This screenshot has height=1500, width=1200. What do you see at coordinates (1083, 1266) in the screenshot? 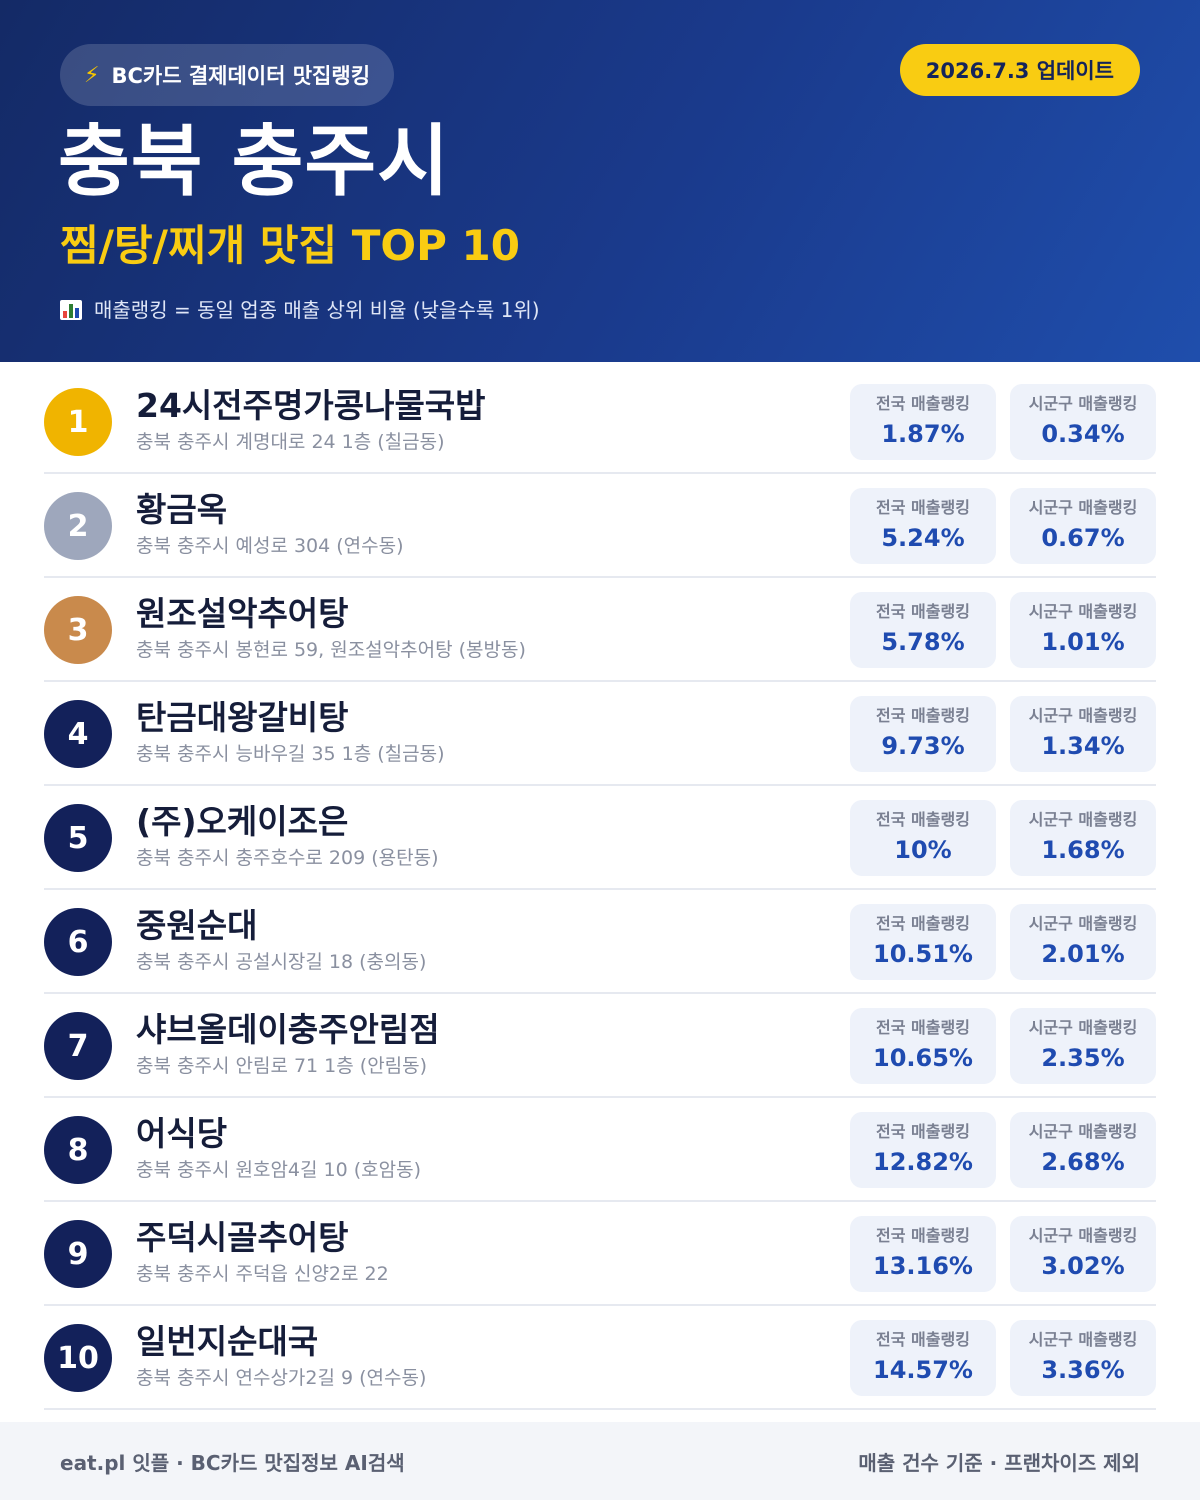
I see `ranking-value: 3.02%` at bounding box center [1083, 1266].